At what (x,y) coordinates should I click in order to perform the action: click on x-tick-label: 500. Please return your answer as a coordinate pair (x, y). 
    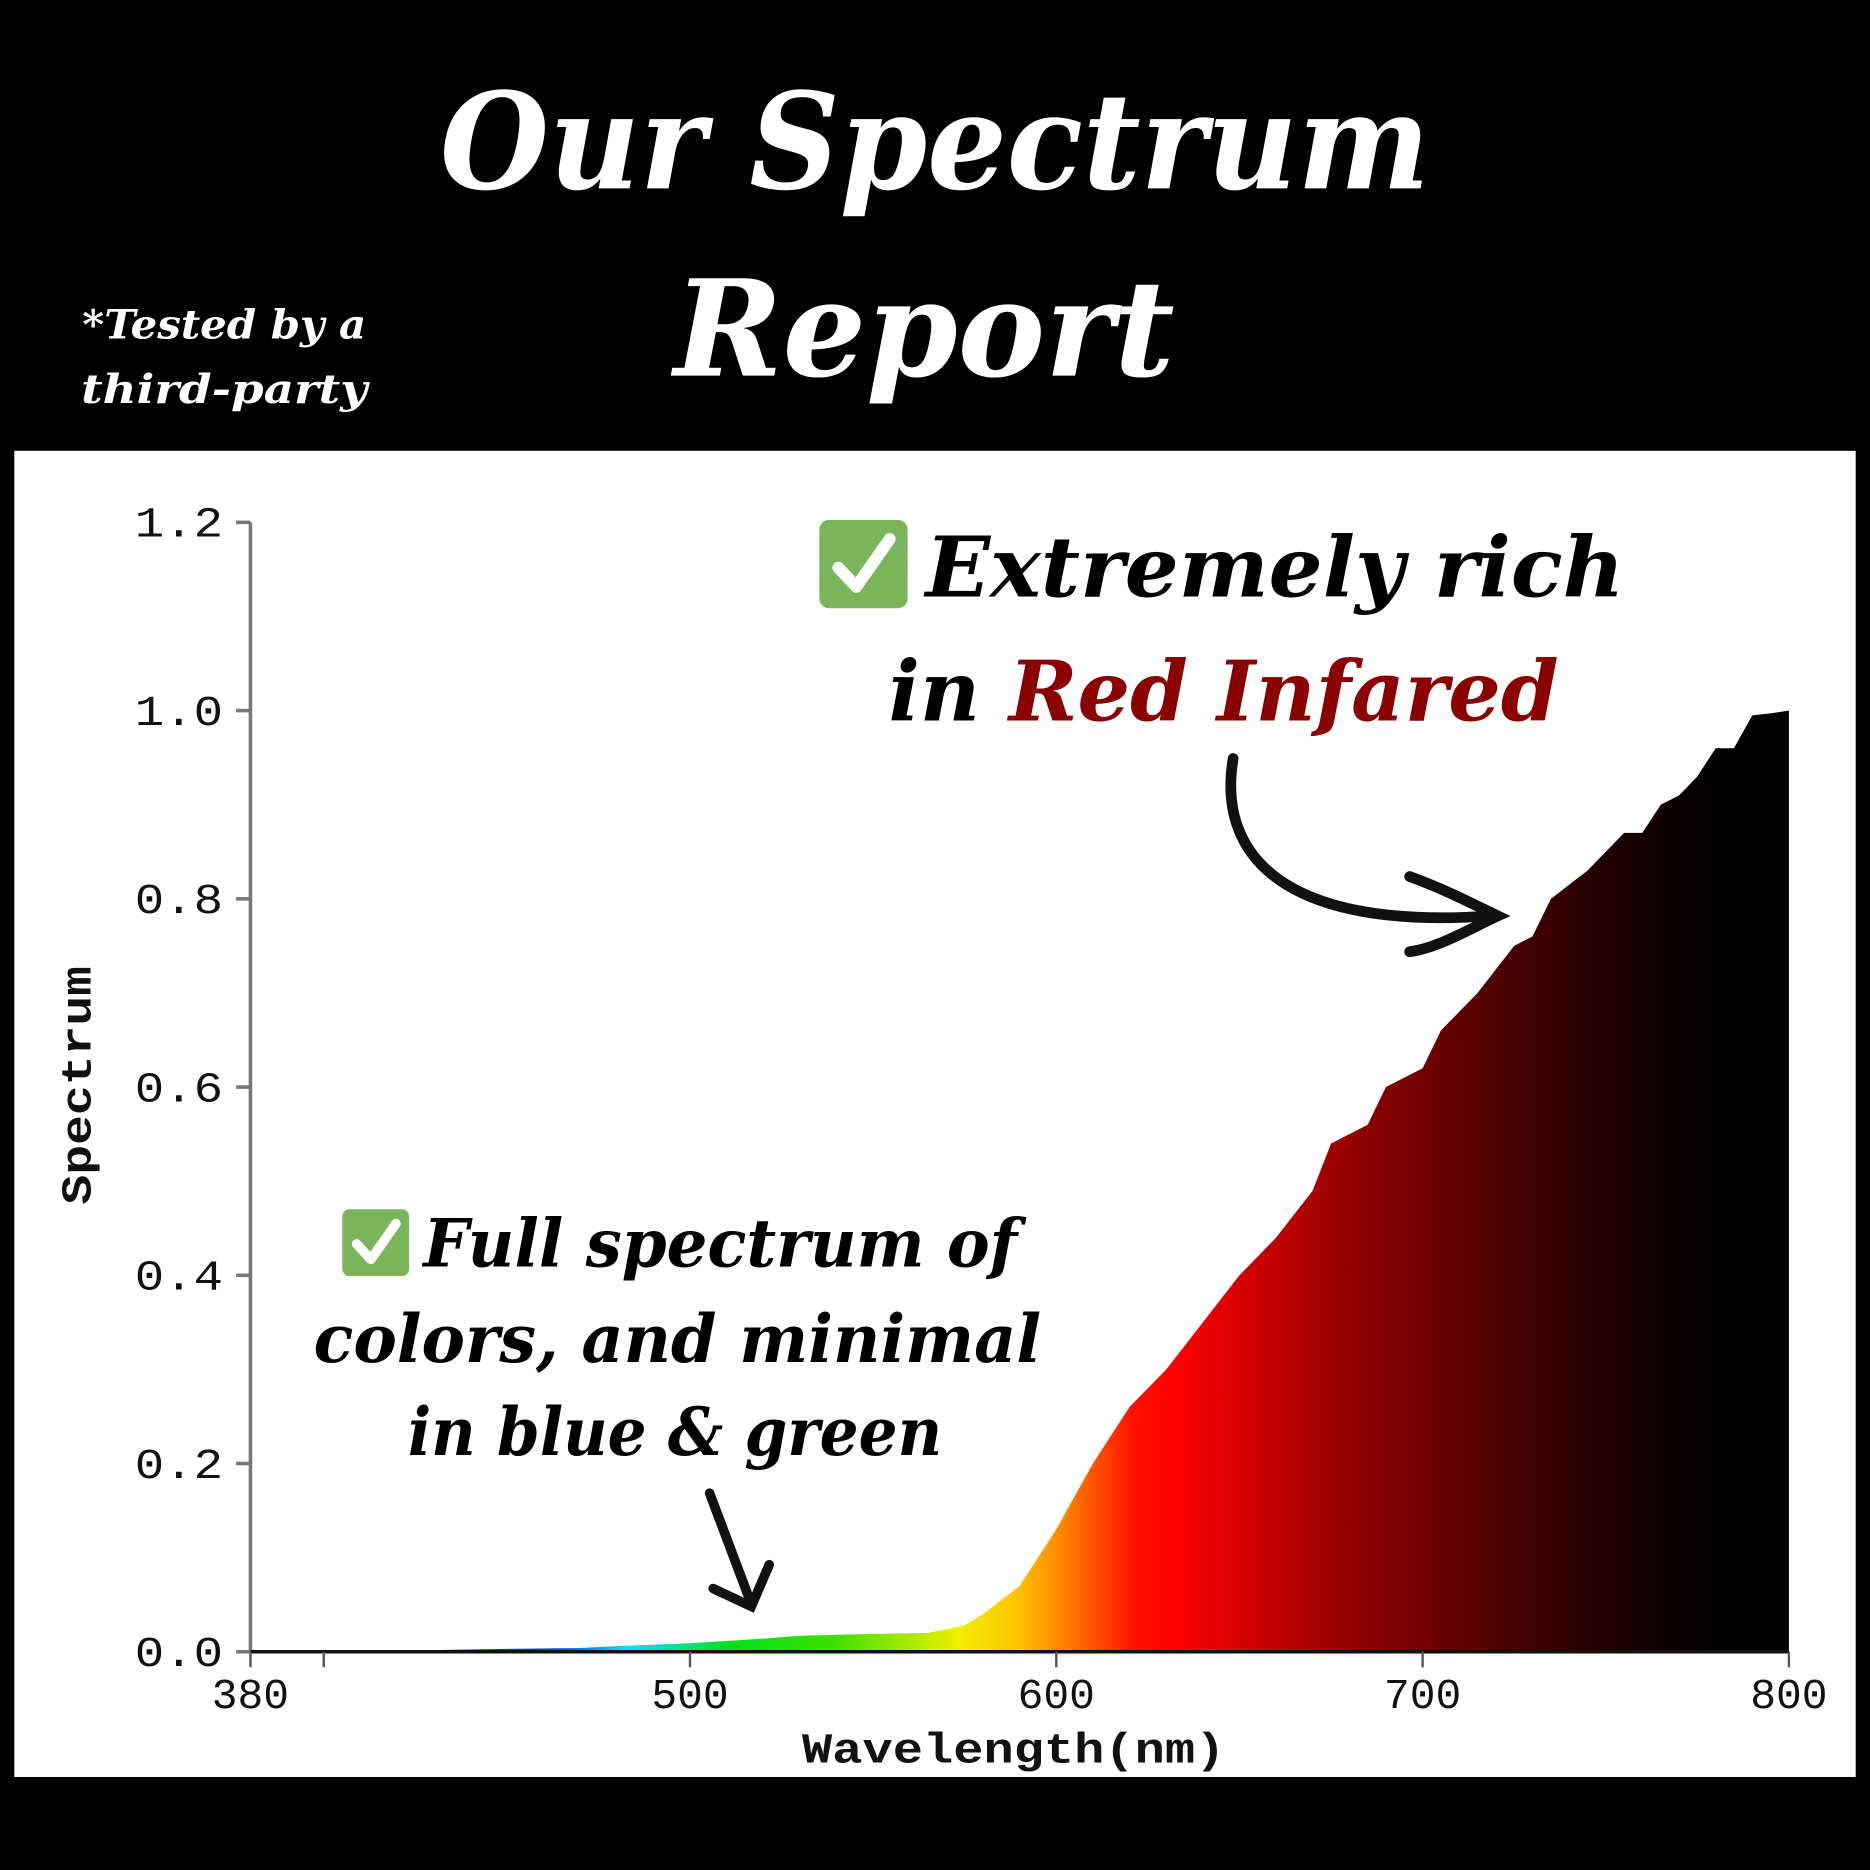
    Looking at the image, I should click on (689, 1696).